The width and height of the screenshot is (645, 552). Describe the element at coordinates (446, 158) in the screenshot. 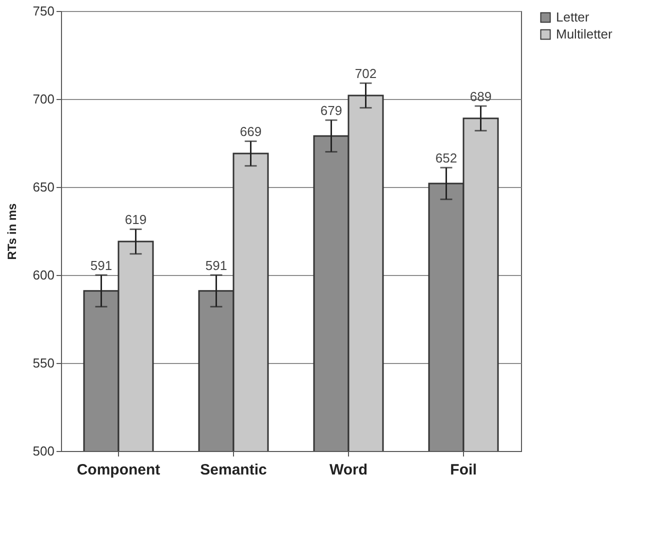

I see `data-label: 652` at that location.